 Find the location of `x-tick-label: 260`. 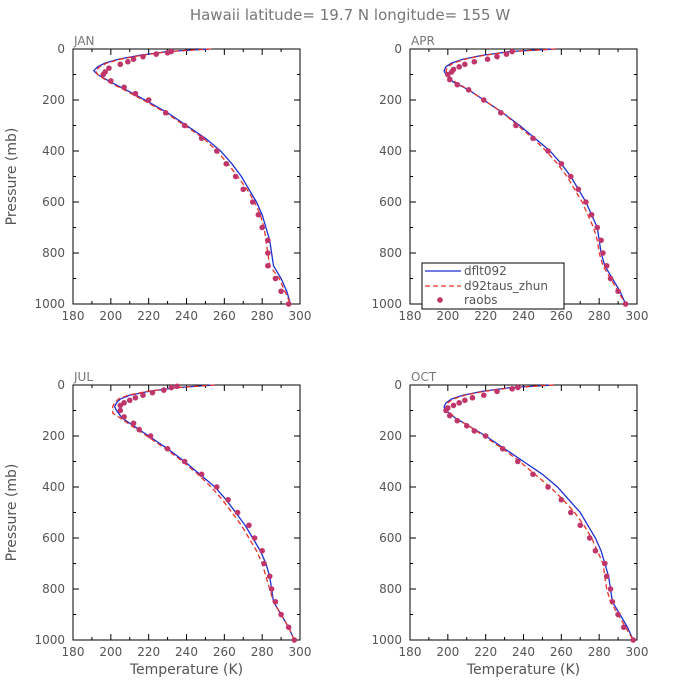

x-tick-label: 260 is located at coordinates (561, 316).